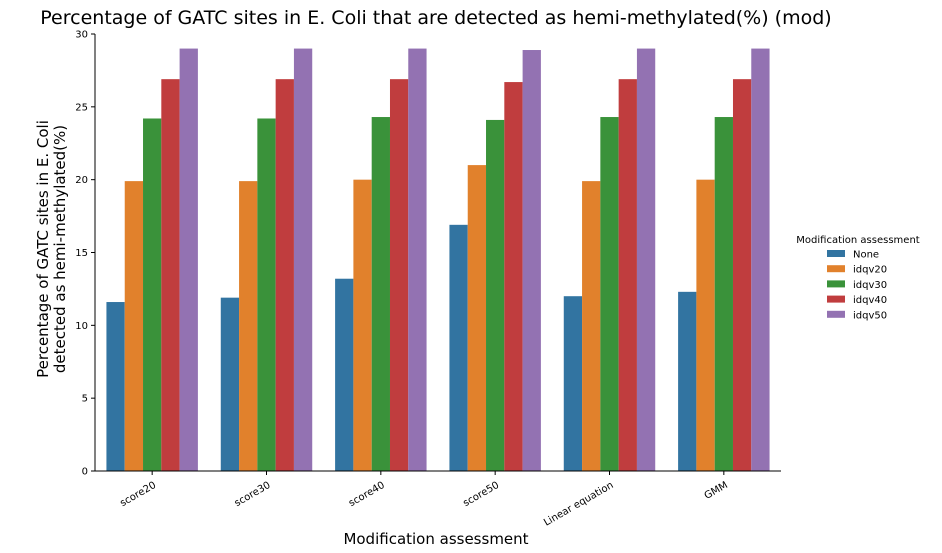 The width and height of the screenshot is (942, 553). I want to click on x-tick-label: GMM, so click(716, 491).